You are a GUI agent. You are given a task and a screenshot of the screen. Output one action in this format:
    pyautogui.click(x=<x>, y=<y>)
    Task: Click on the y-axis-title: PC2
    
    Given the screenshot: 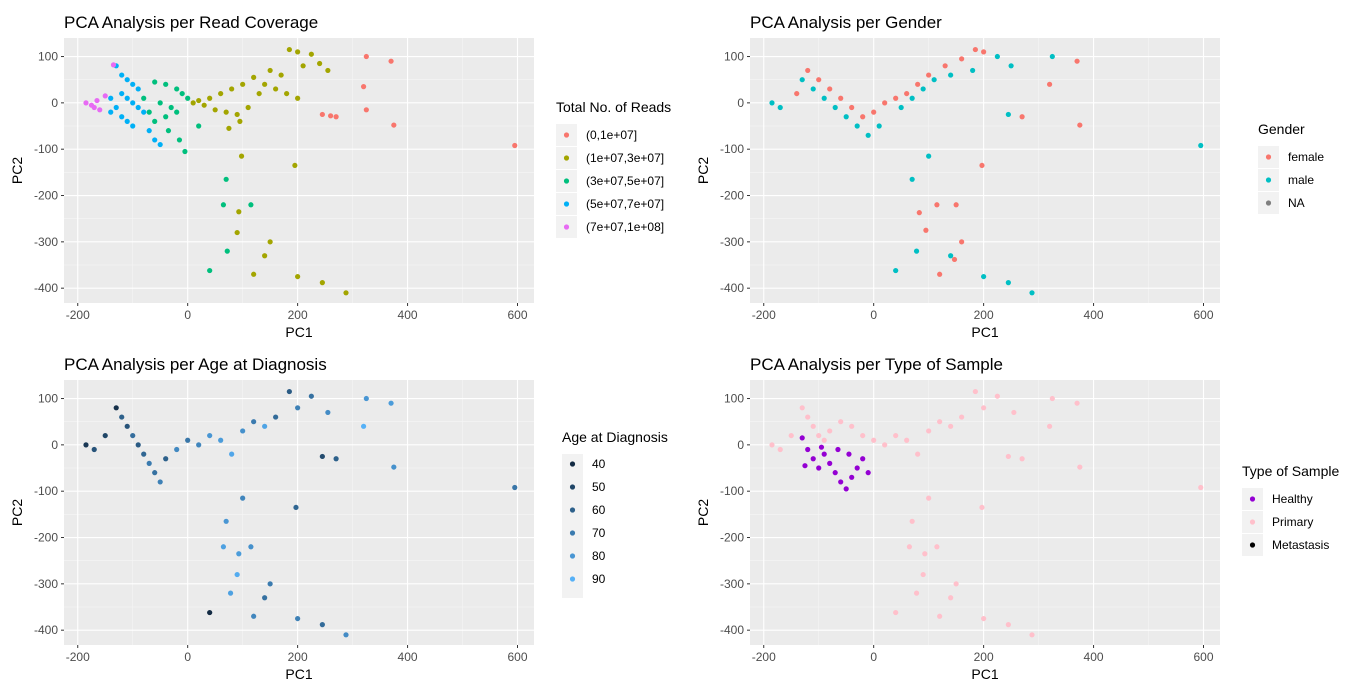 What is the action you would take?
    pyautogui.click(x=703, y=512)
    